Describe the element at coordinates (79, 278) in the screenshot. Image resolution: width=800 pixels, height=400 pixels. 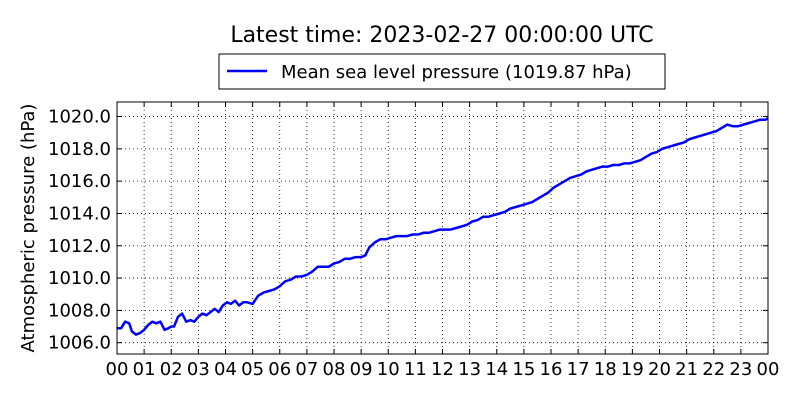
I see `y-tick-label: 1010.0` at that location.